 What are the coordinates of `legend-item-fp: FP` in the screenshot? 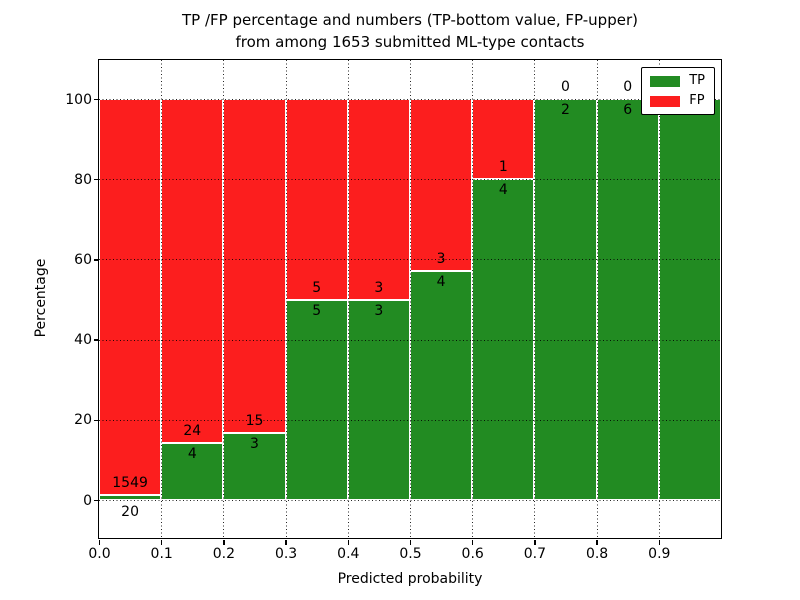 It's located at (677, 101).